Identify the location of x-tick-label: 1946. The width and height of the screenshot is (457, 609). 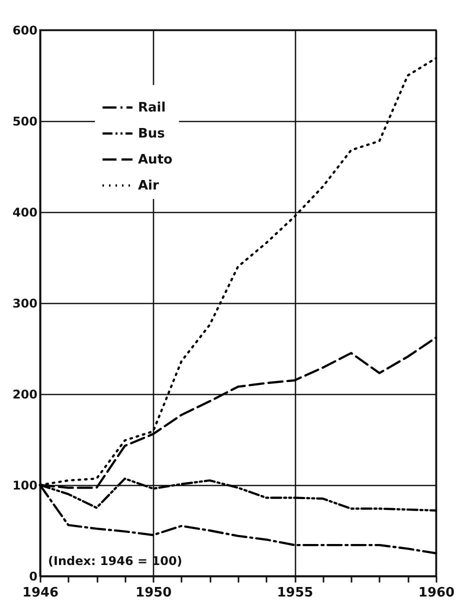
(40, 593).